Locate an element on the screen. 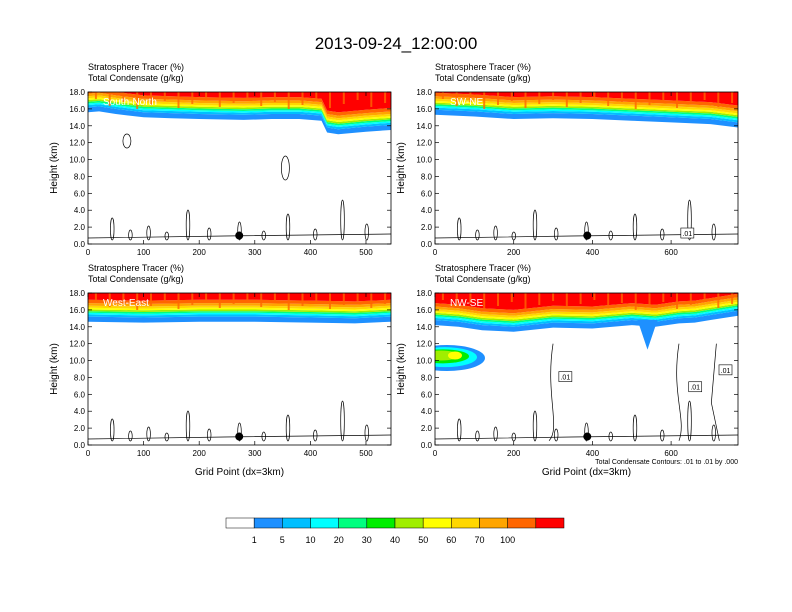 Image resolution: width=792 pixels, height=612 pixels. plot-area is located at coordinates (239, 168).